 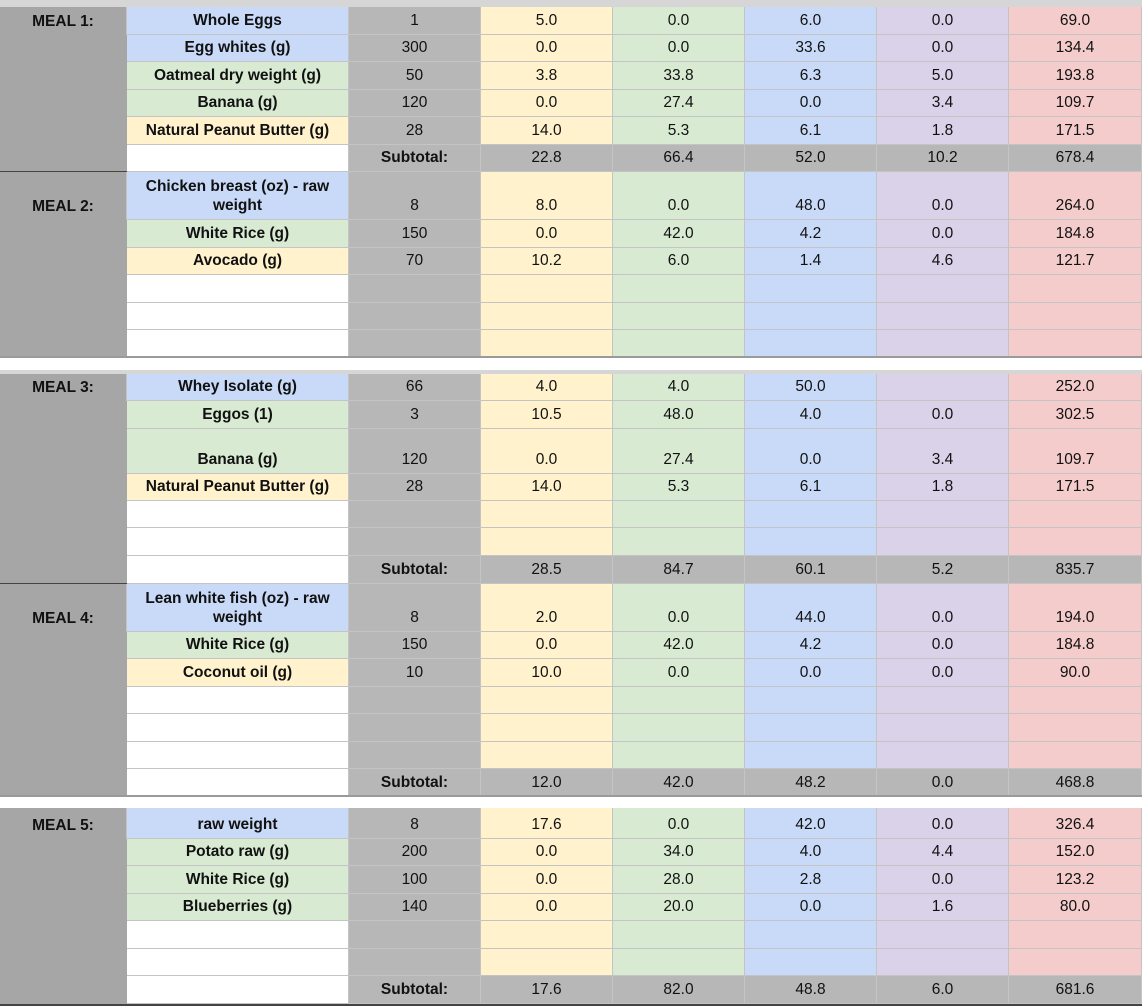 I want to click on nutrient-value: 1.4, so click(x=811, y=261).